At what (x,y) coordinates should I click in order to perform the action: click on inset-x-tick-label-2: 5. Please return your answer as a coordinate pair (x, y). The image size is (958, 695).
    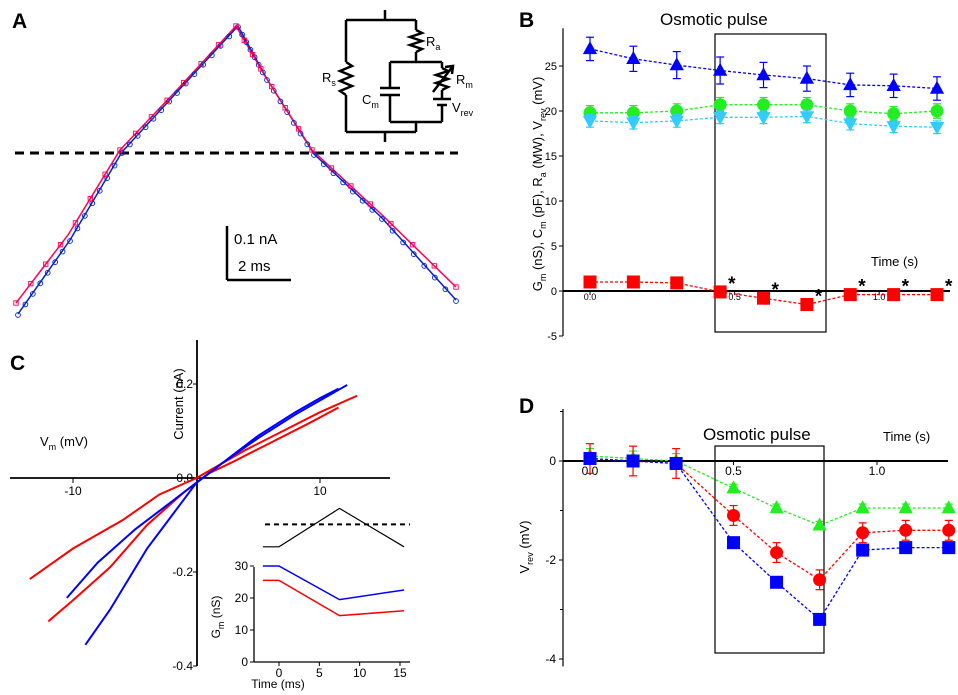
    Looking at the image, I should click on (319, 673).